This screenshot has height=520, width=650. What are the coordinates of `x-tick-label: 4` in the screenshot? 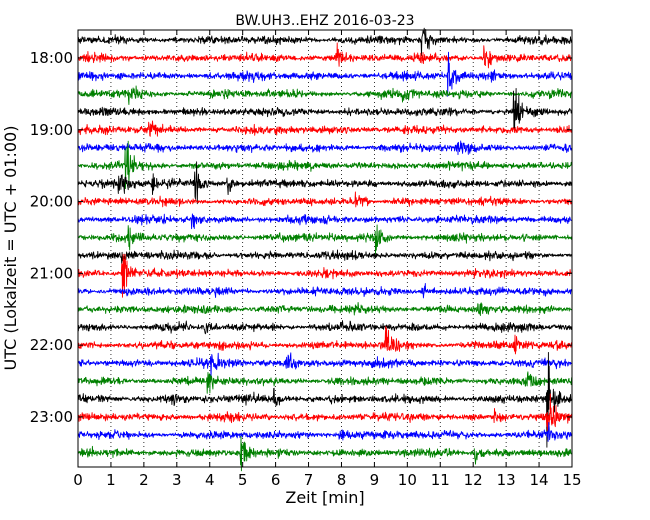 It's located at (210, 480).